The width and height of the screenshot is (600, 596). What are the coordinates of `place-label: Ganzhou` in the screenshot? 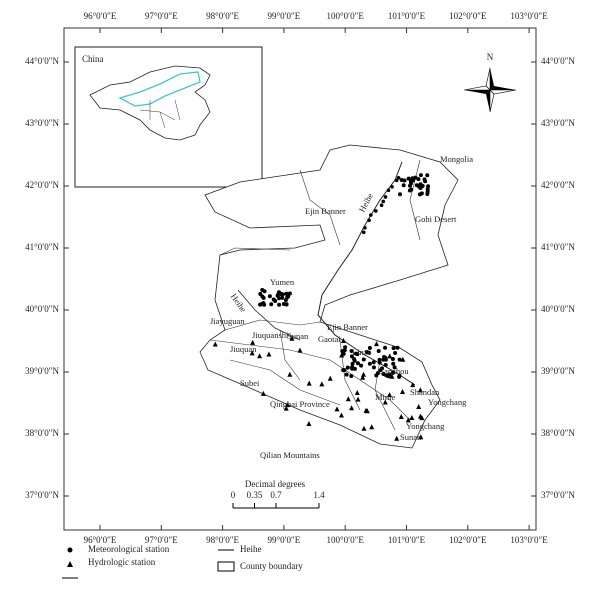 It's located at (393, 371).